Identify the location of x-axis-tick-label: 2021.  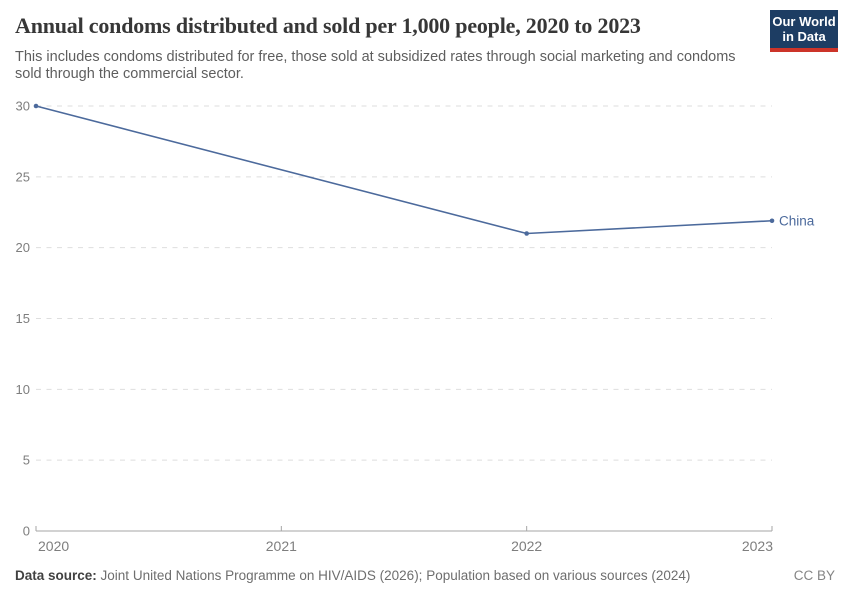
(281, 546).